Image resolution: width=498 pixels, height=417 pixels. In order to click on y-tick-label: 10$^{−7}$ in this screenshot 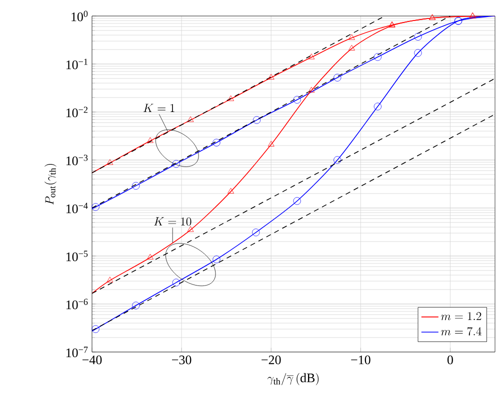, I will do `click(77, 352)`.